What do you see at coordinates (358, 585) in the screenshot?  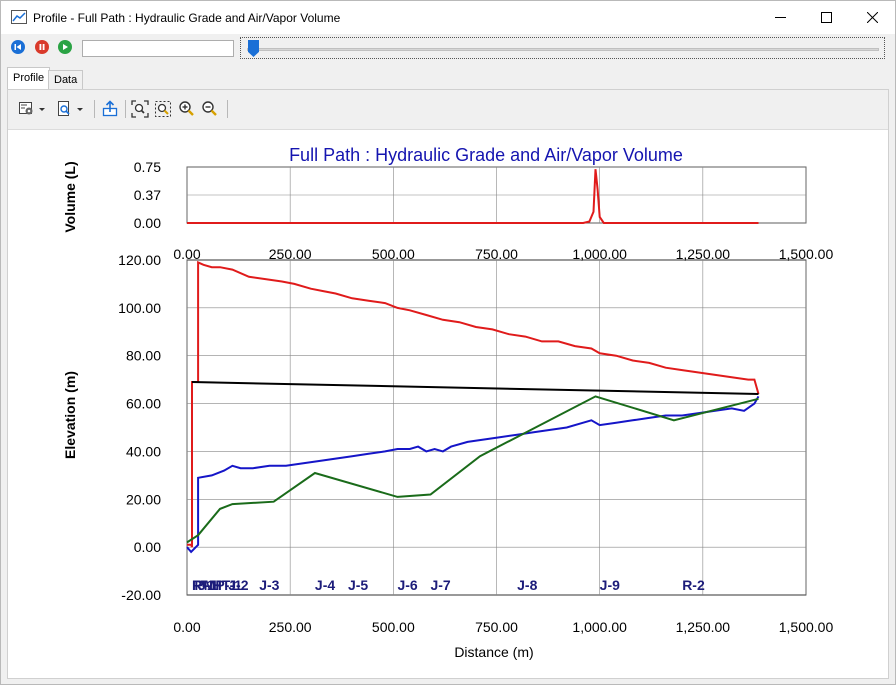 I see `node-label: J-5` at bounding box center [358, 585].